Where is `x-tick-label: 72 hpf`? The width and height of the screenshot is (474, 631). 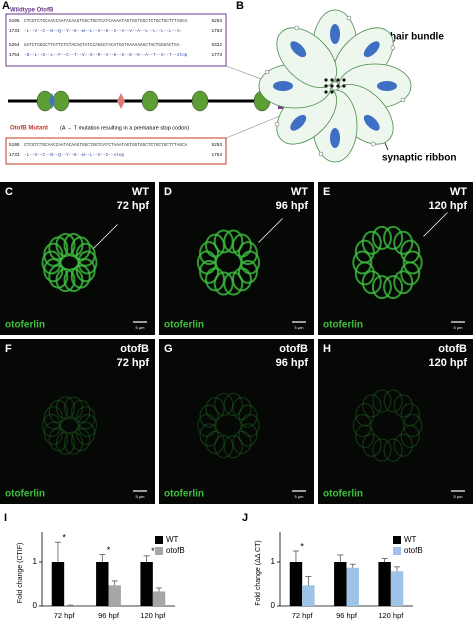 x-tick-label: 72 hpf is located at coordinates (303, 615).